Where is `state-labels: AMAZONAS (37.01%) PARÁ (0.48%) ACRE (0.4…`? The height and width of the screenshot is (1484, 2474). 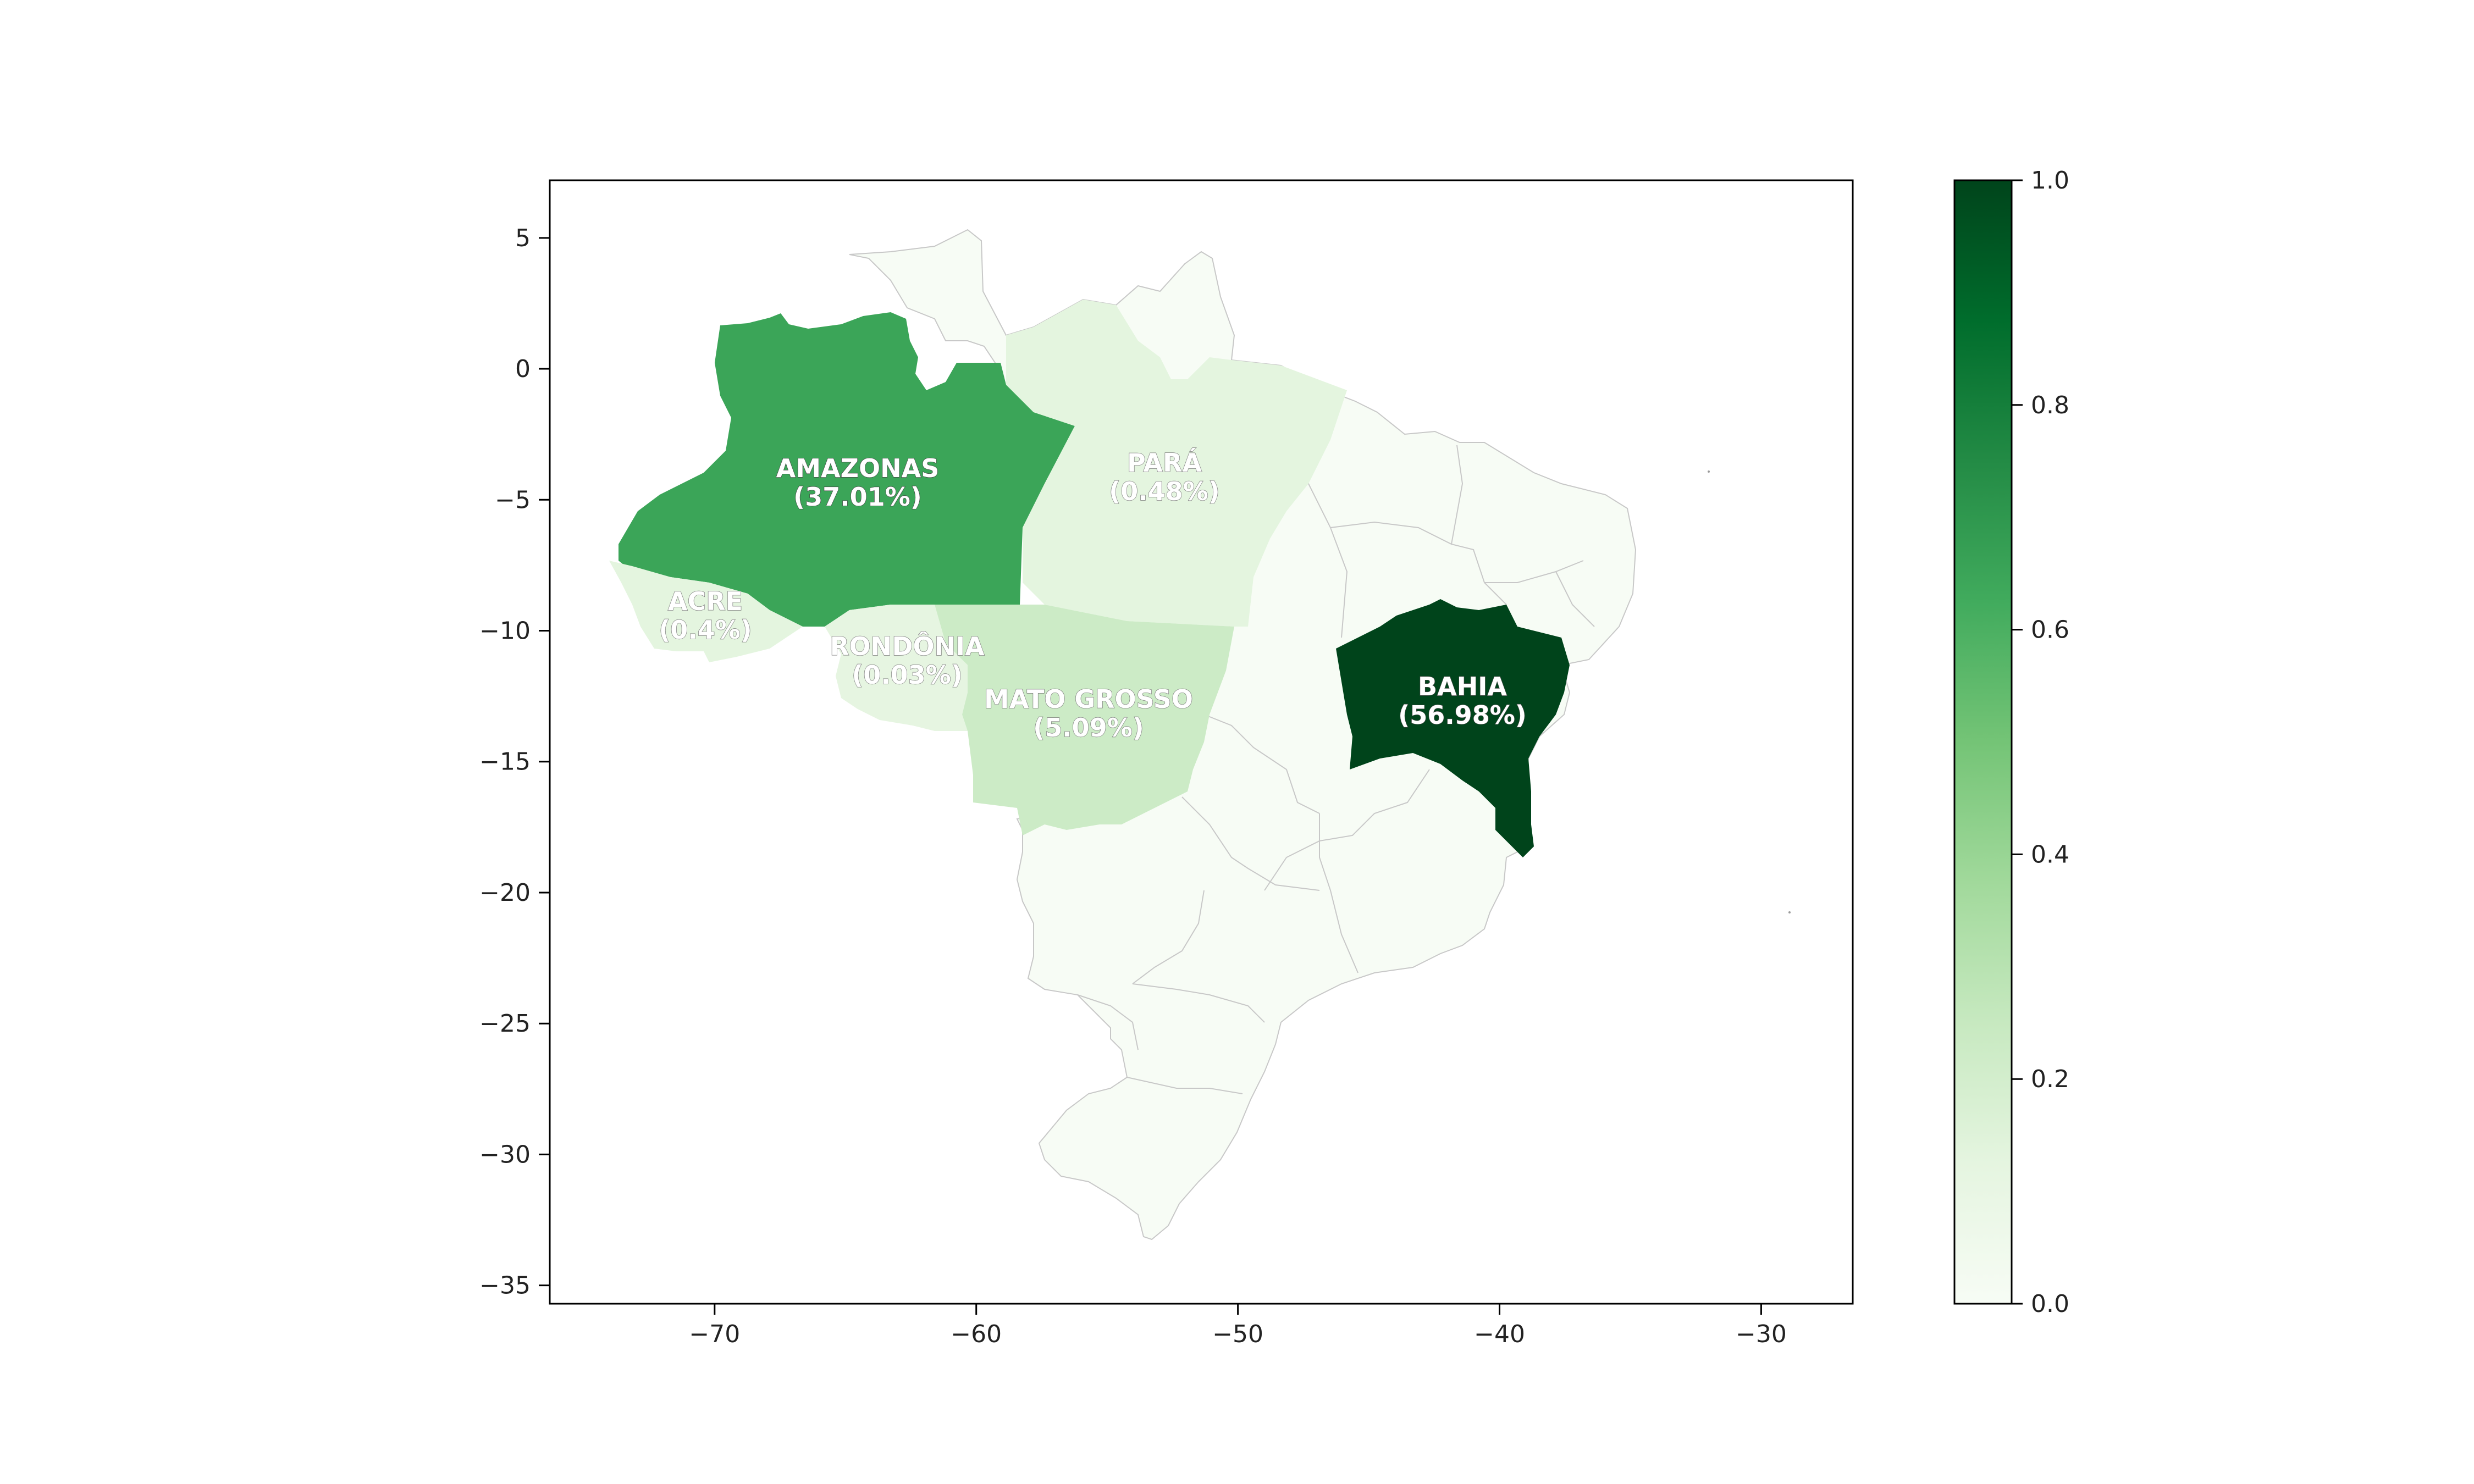 state-labels: AMAZONAS (37.01%) PARÁ (0.48%) ACRE (0.4… is located at coordinates (1093, 595).